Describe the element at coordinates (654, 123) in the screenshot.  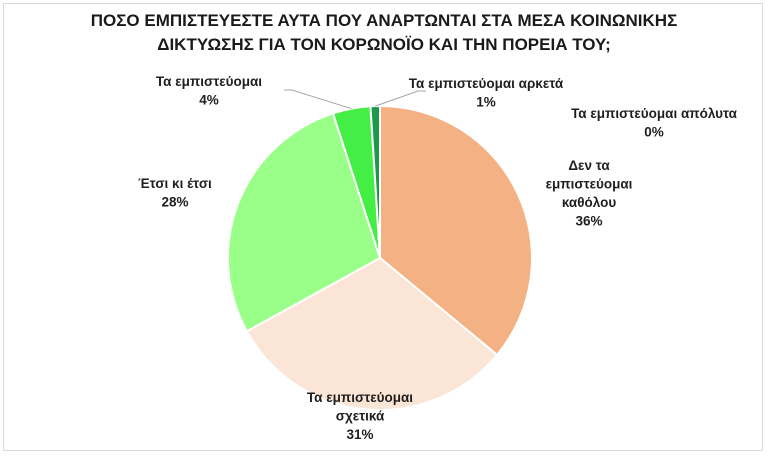
I see `slice-label-5: Τα εμπιστεύομαι απόλυτα 0%` at that location.